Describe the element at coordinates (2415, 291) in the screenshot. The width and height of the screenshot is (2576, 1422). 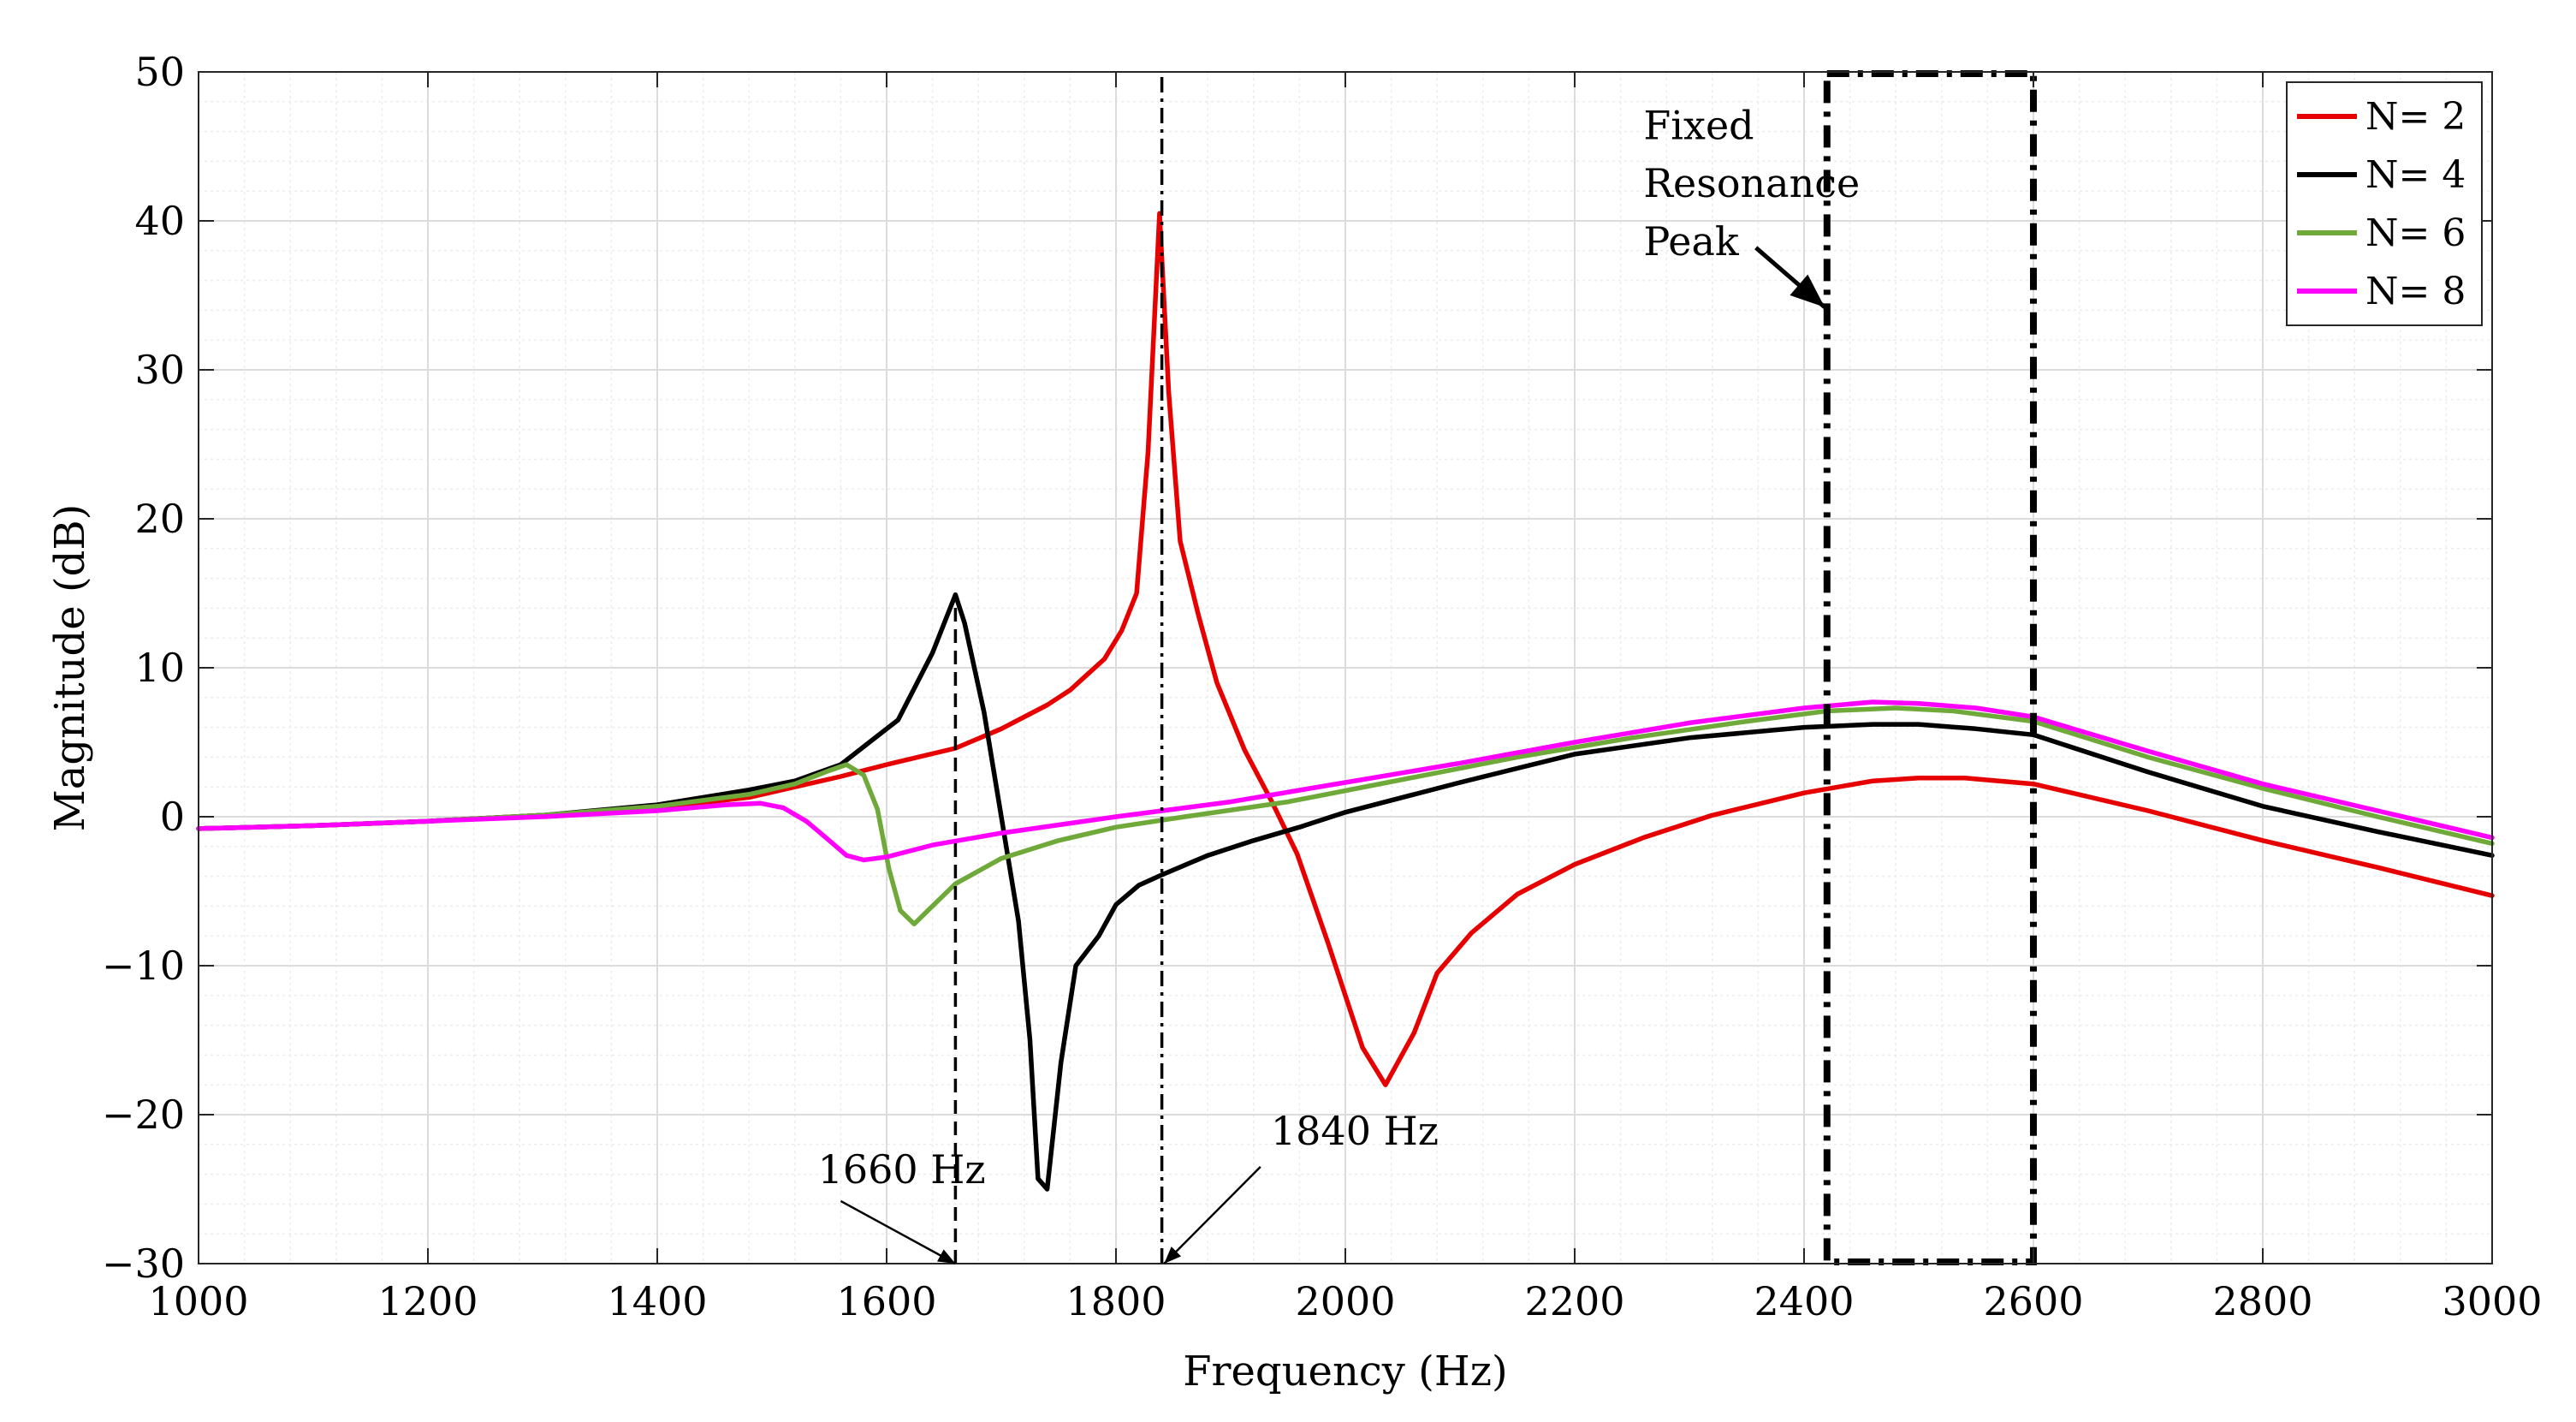
I see `legend-label: N= 8` at that location.